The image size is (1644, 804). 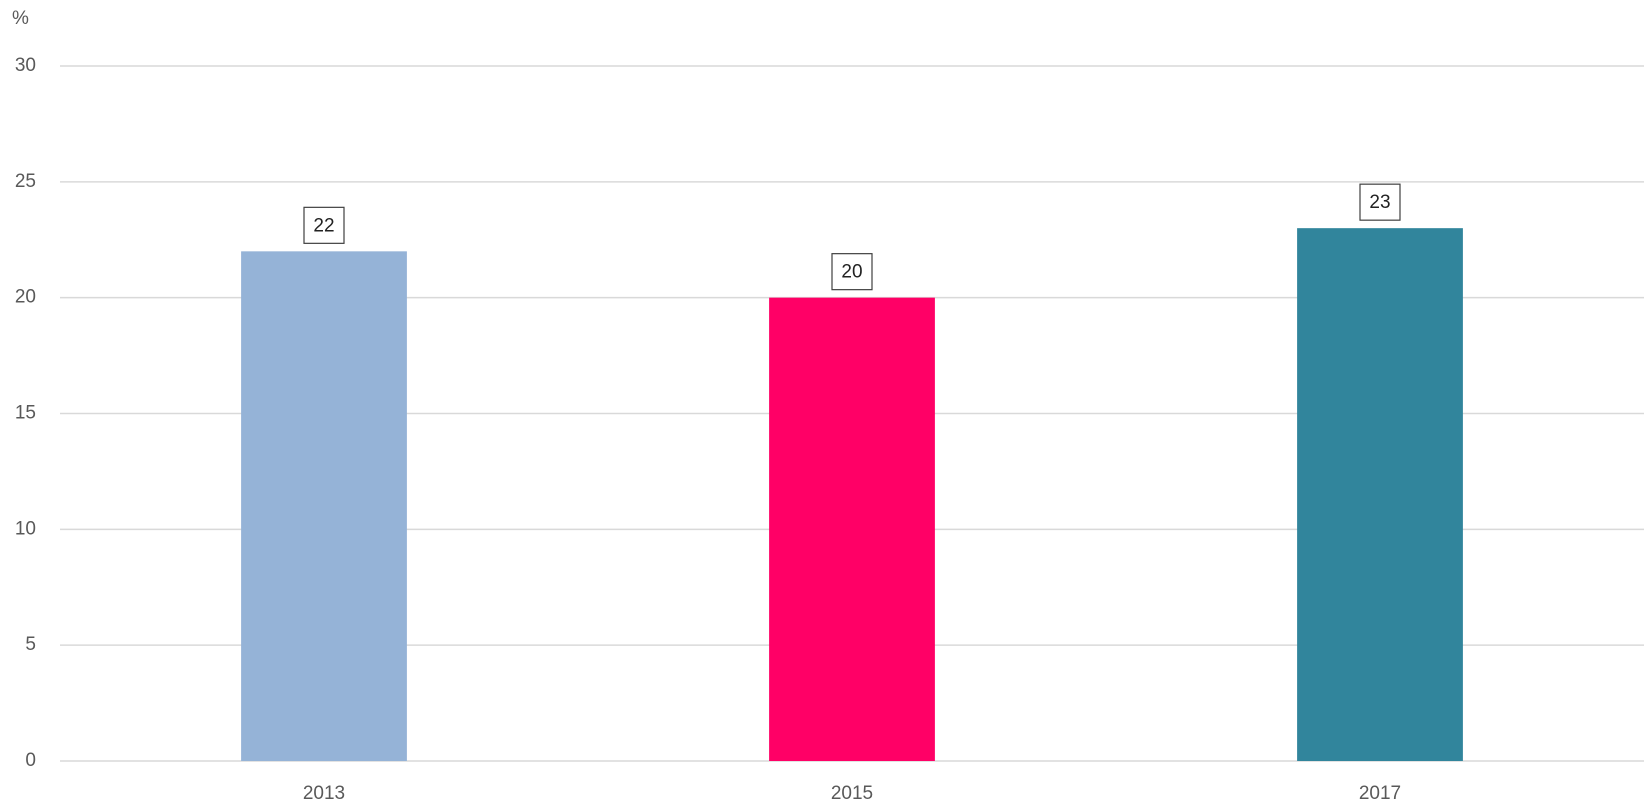 What do you see at coordinates (852, 793) in the screenshot?
I see `x-tick-label: 2015` at bounding box center [852, 793].